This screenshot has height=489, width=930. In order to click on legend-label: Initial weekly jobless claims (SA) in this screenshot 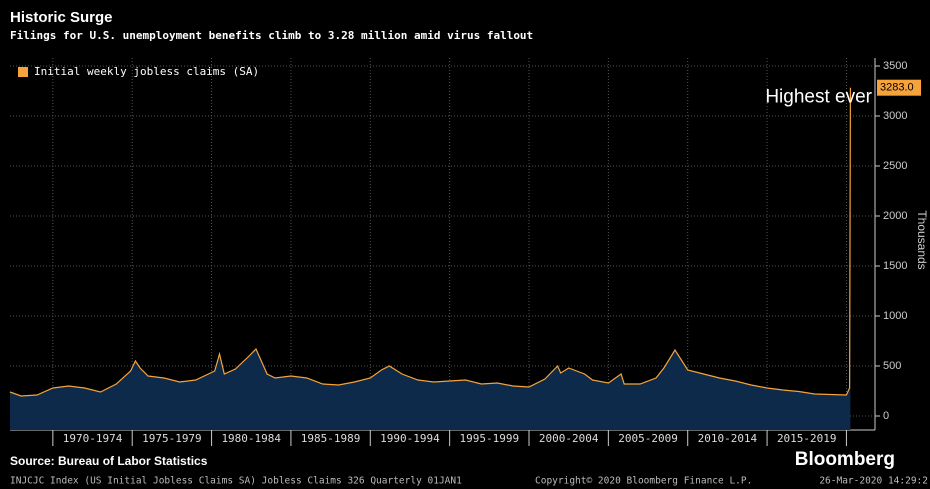, I will do `click(146, 71)`.